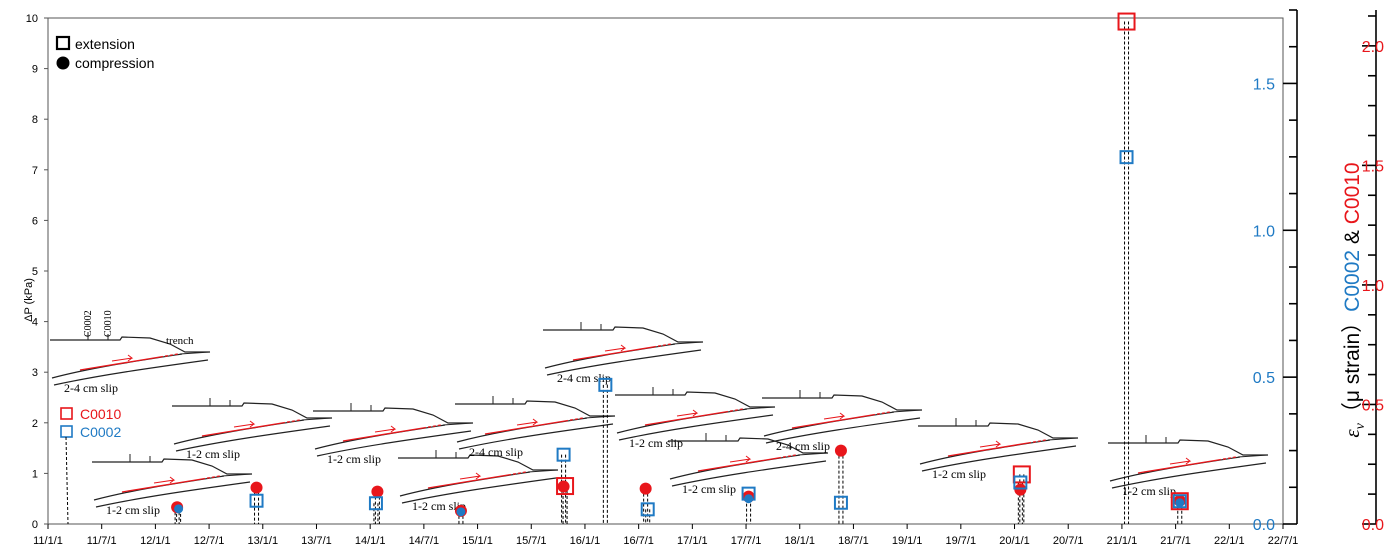  What do you see at coordinates (477, 541) in the screenshot?
I see `x-tick-label: 15/1/1` at bounding box center [477, 541].